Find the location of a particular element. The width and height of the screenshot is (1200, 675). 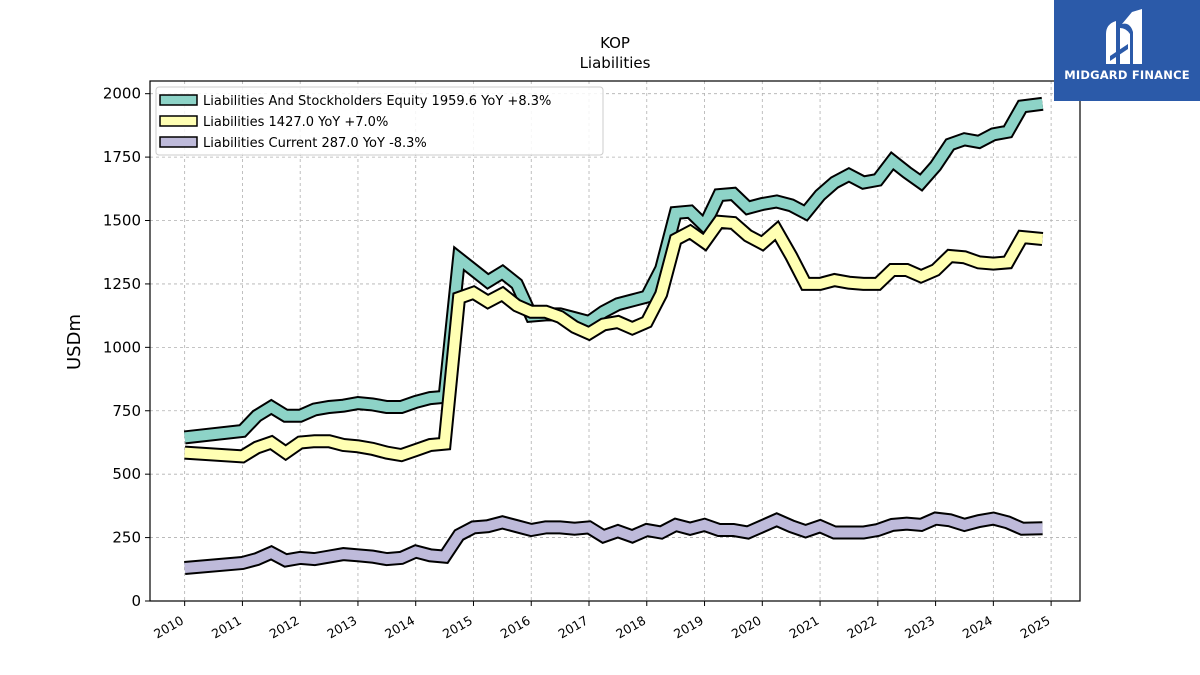

legend-label: Liabilities Current 287.0 YoY -8.3% is located at coordinates (315, 143).